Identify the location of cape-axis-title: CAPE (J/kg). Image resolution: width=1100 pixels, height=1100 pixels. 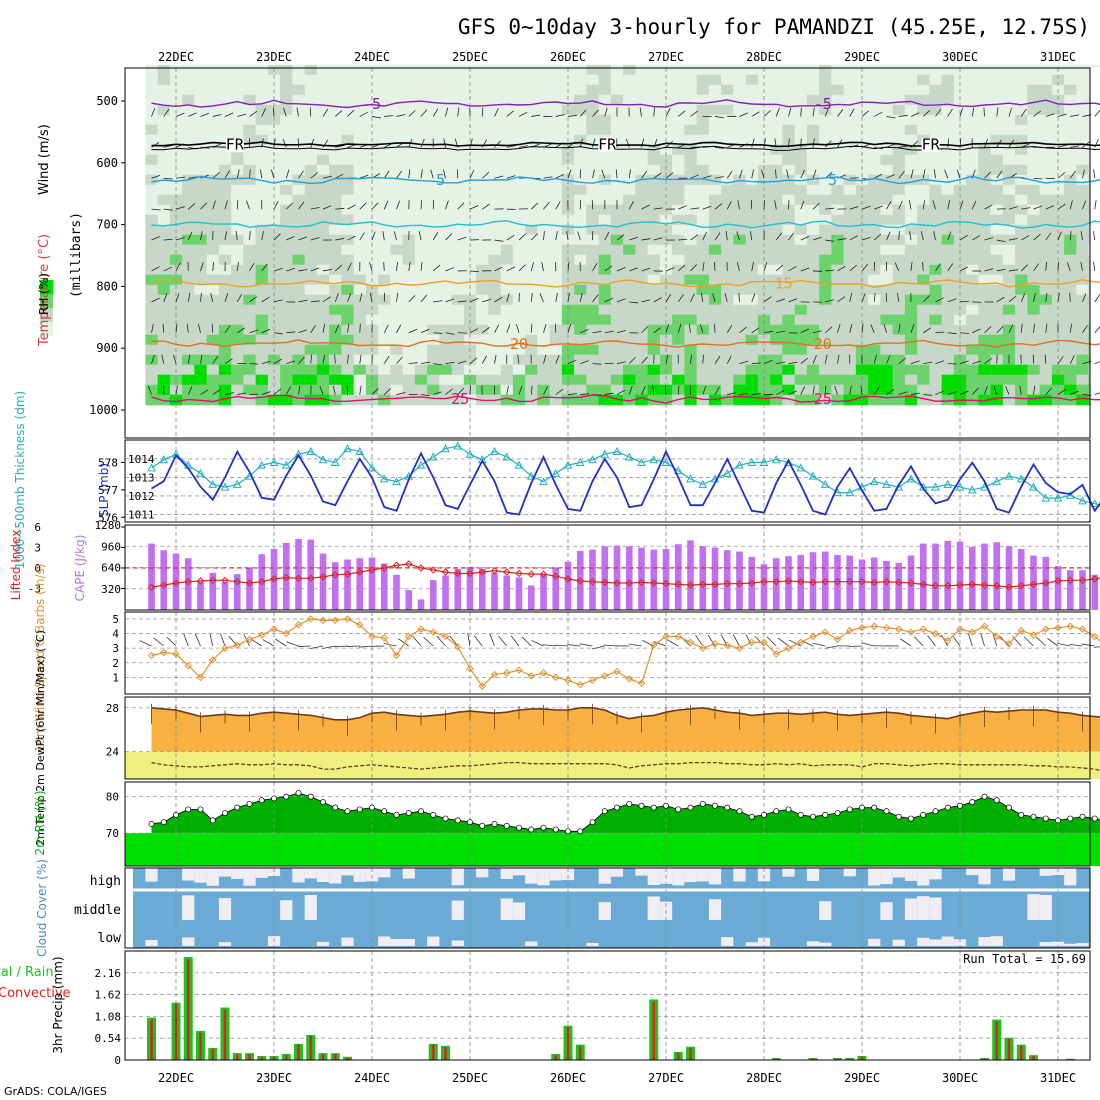
(80, 568).